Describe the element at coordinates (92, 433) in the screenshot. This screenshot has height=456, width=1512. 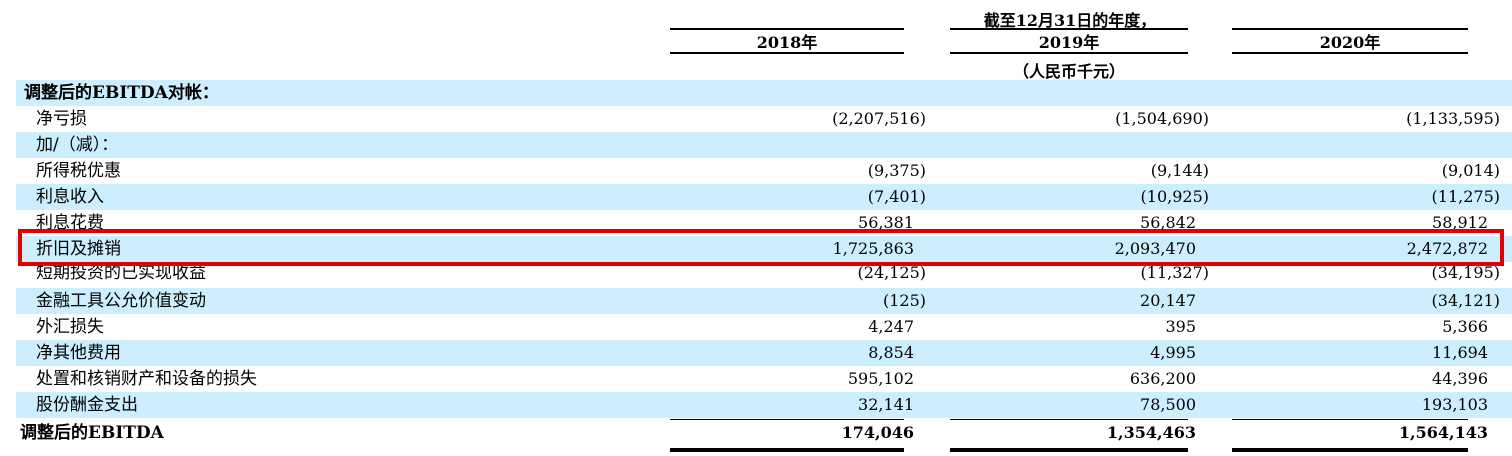
I see `total-label: 调整后的EBITDA` at that location.